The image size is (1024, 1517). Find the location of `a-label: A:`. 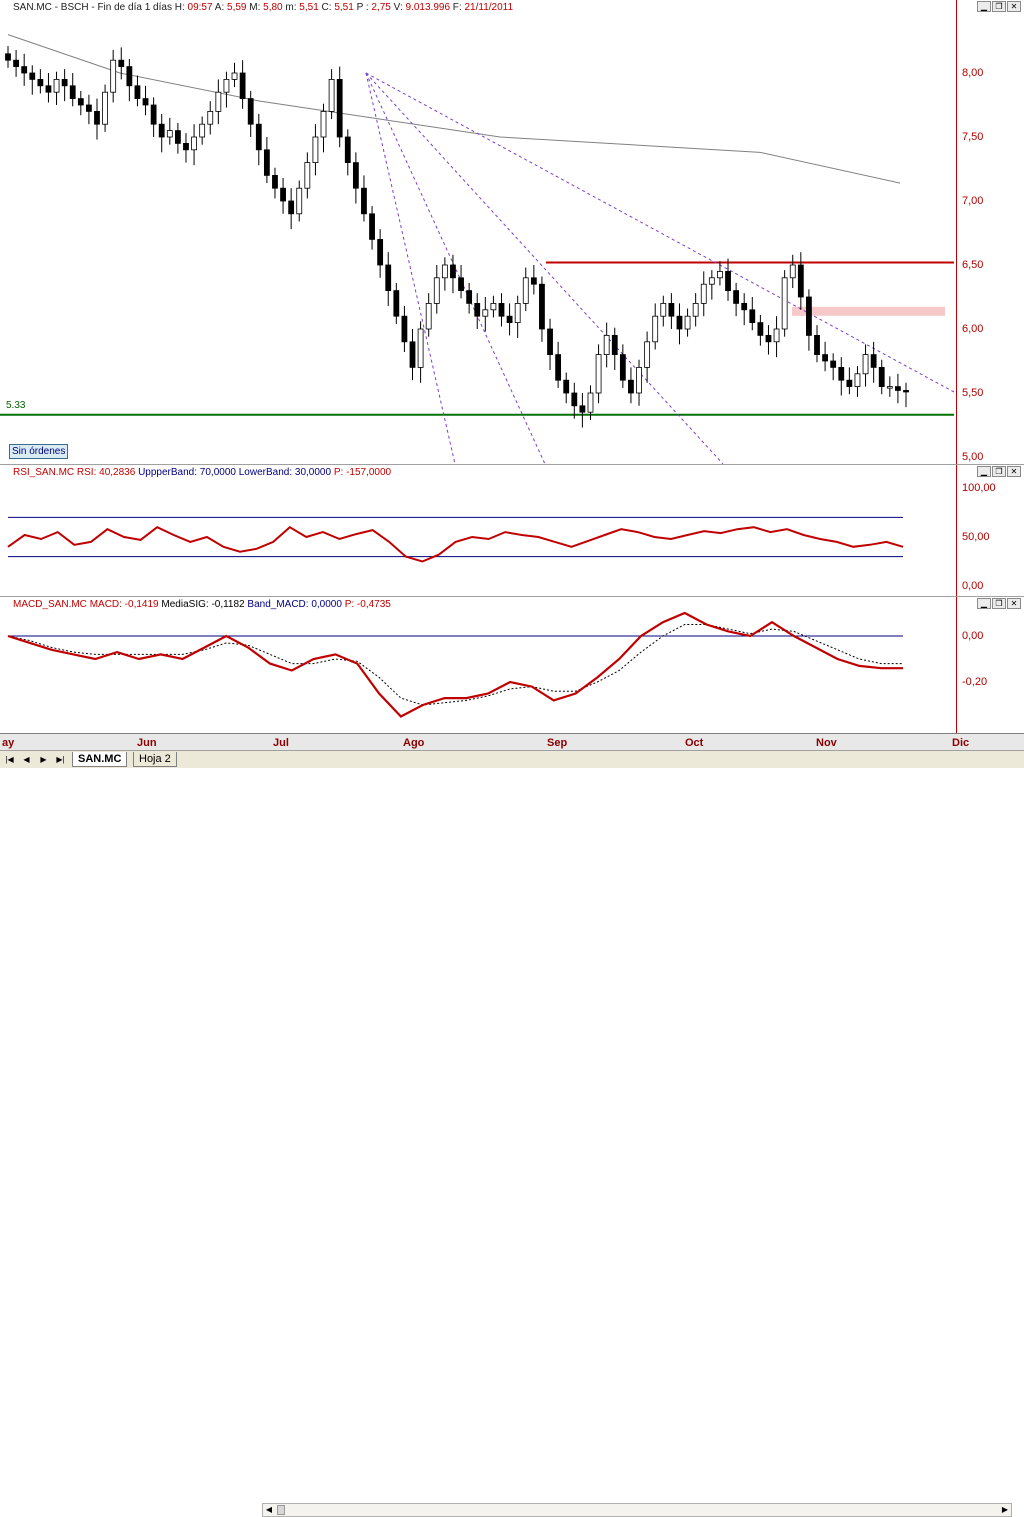

a-label: A: is located at coordinates (219, 7).